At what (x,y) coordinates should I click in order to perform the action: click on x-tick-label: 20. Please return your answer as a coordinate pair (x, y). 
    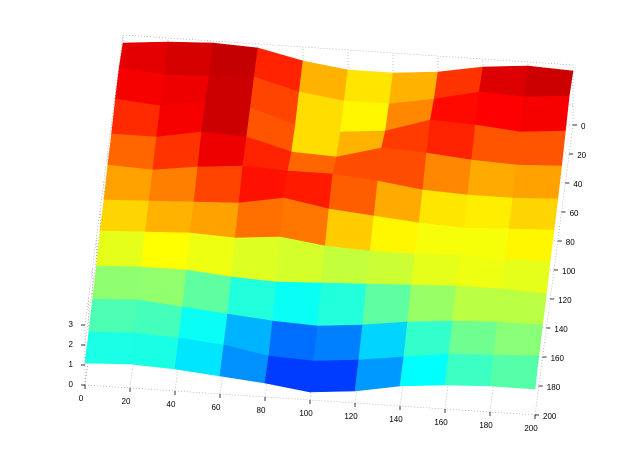
    Looking at the image, I should click on (126, 401).